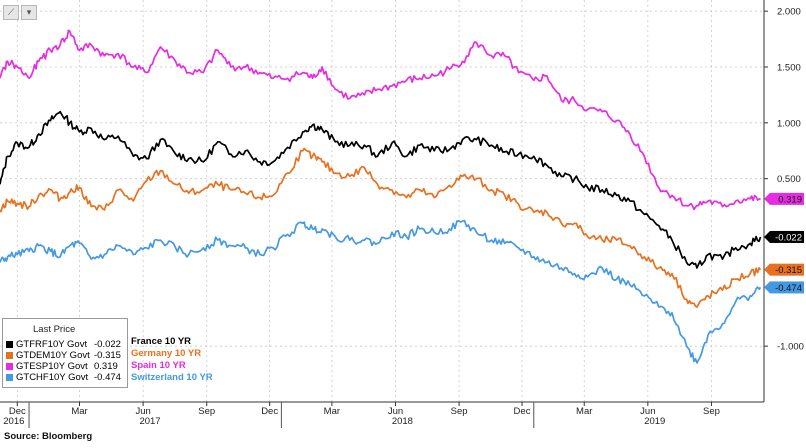 The width and height of the screenshot is (806, 448). Describe the element at coordinates (789, 12) in the screenshot. I see `y-tick-label: 2.000` at that location.